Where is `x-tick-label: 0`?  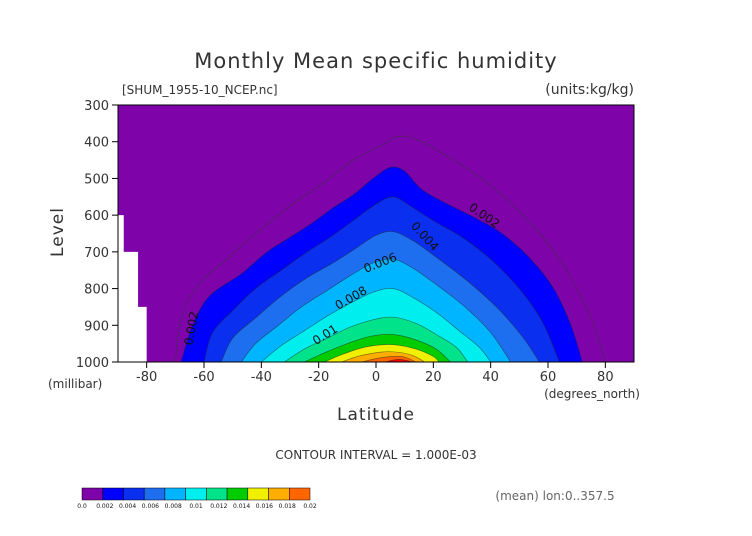 x-tick-label: 0 is located at coordinates (376, 377).